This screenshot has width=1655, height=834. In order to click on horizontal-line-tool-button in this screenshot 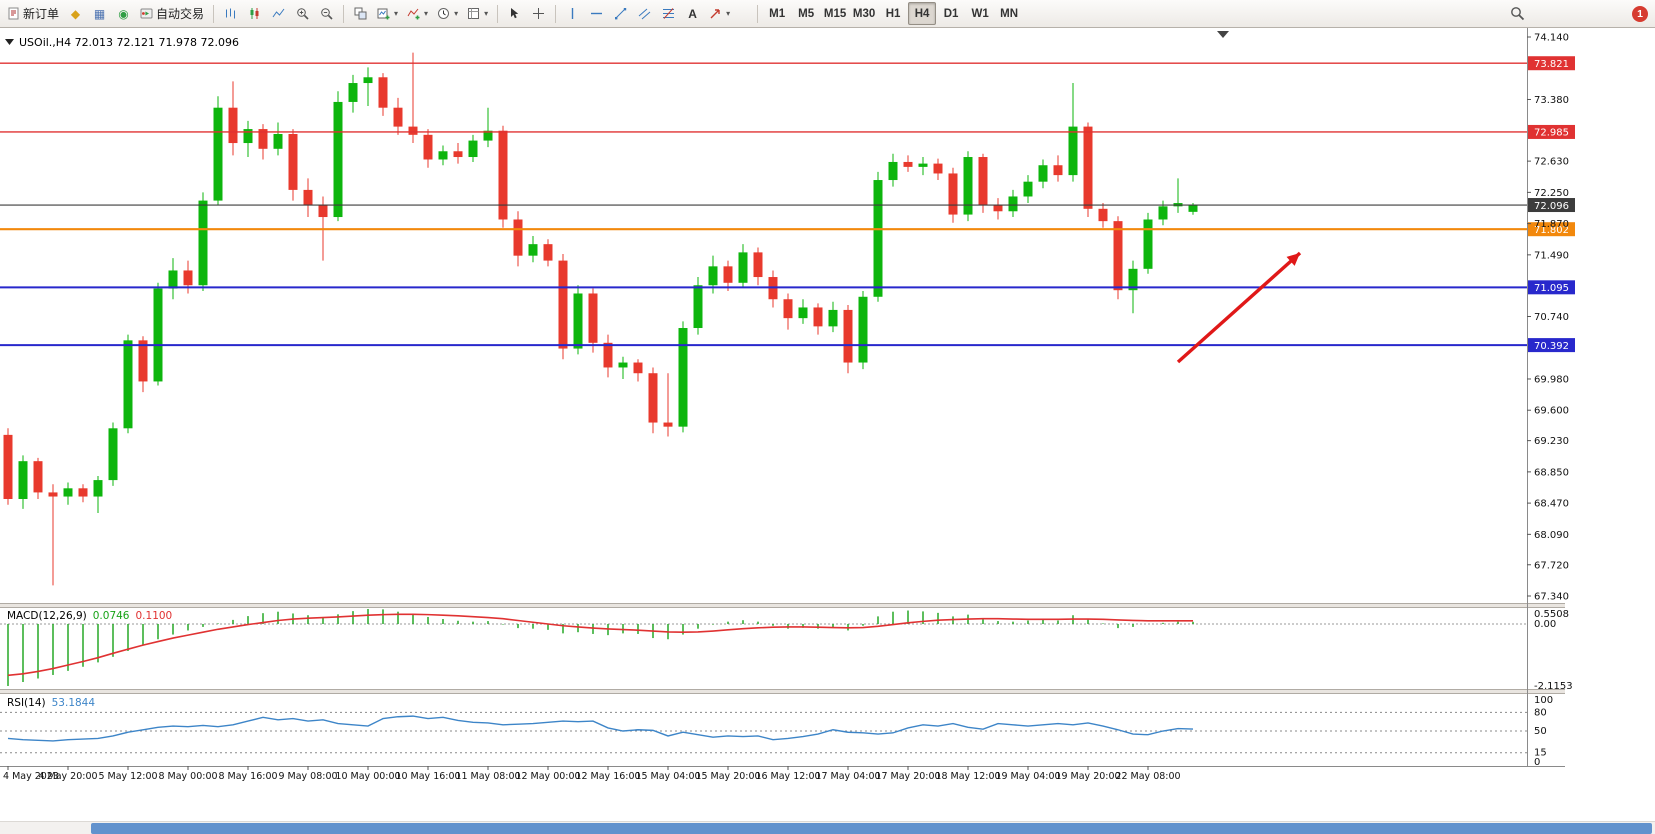, I will do `click(596, 13)`.